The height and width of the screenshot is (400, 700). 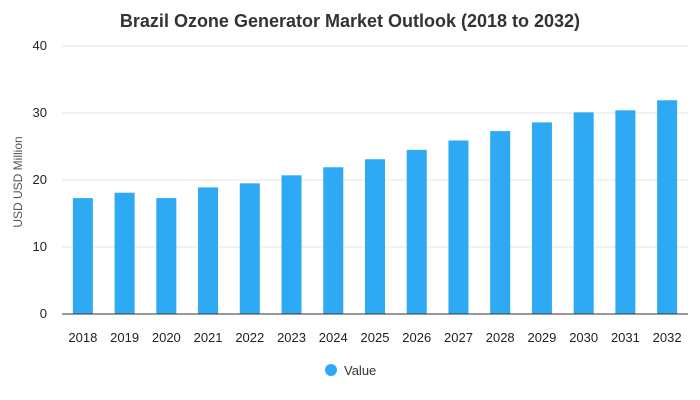 What do you see at coordinates (583, 337) in the screenshot?
I see `x-tick-label: 2030` at bounding box center [583, 337].